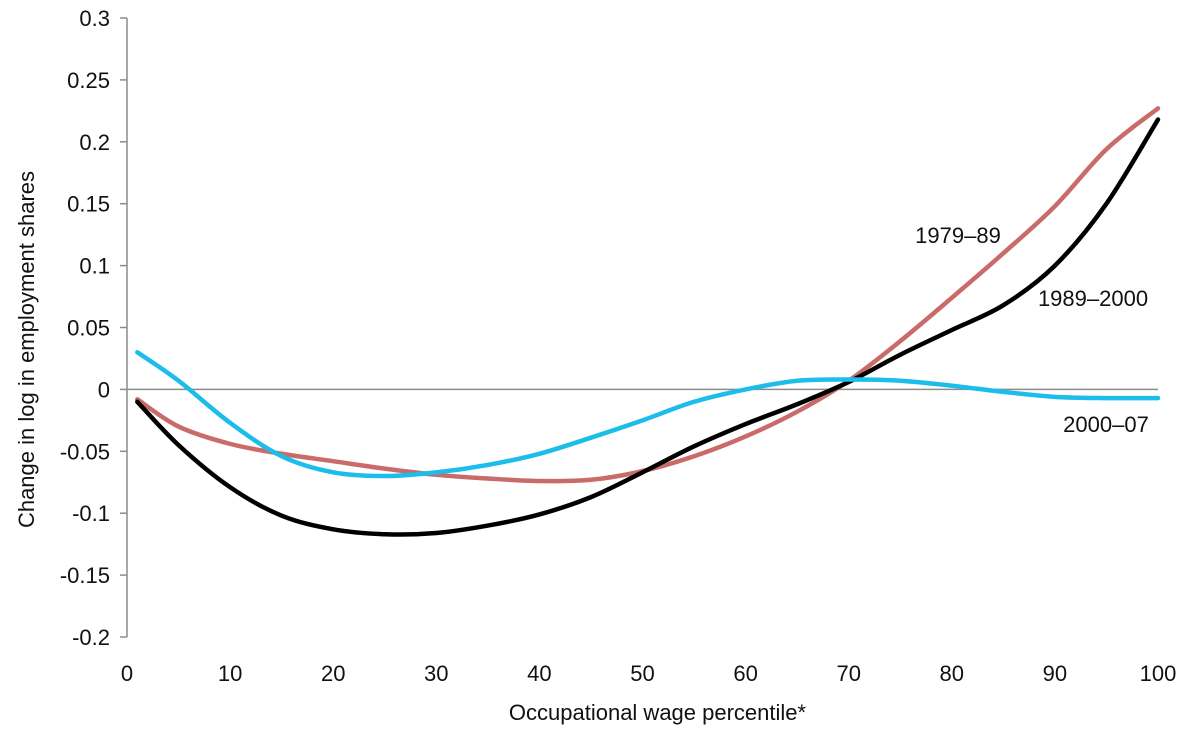 This screenshot has height=734, width=1188. Describe the element at coordinates (94, 142) in the screenshot. I see `y-tick-label: 0.2` at that location.